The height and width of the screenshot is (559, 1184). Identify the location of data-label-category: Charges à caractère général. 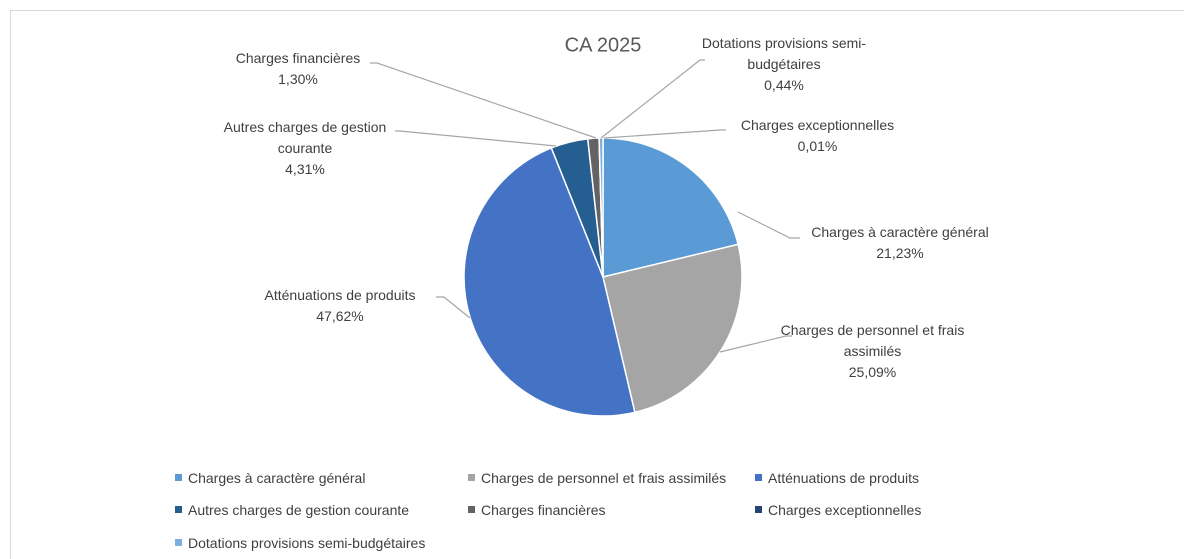
(900, 232).